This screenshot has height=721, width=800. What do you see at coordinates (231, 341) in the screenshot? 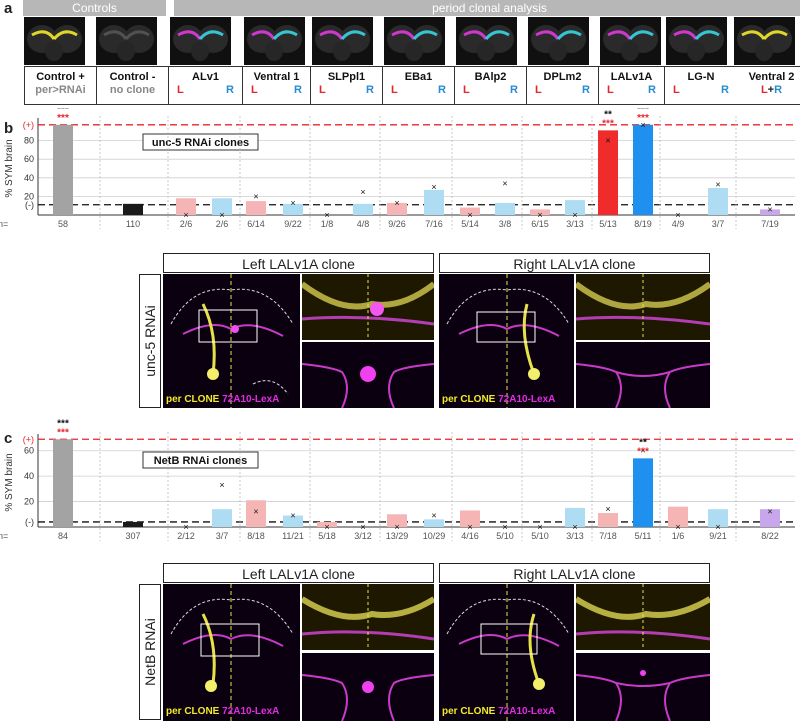
I see `unc5-left-brain-image` at bounding box center [231, 341].